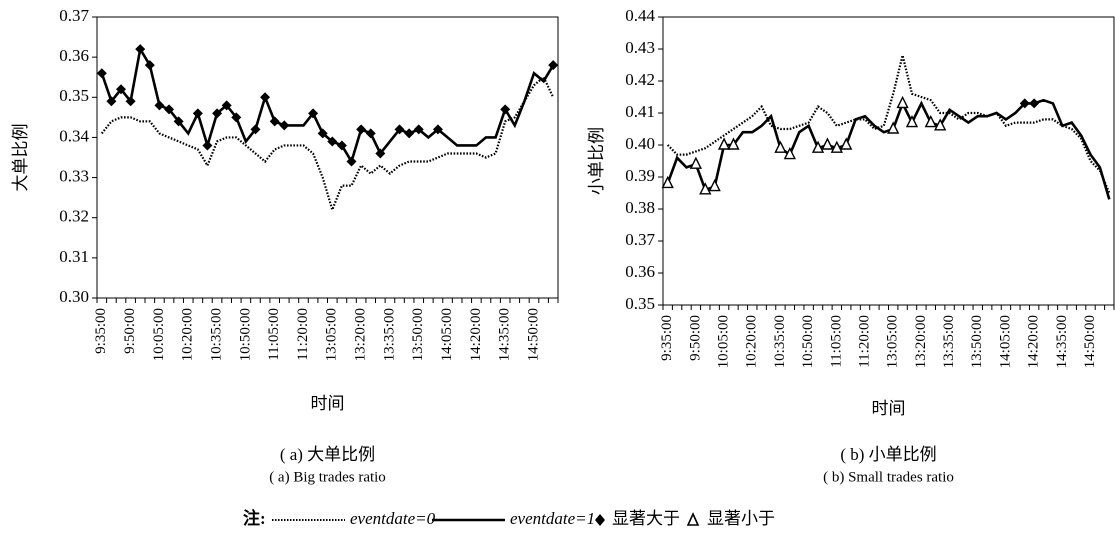  Describe the element at coordinates (640, 15) in the screenshot. I see `y-tick-label: 0.44` at that location.